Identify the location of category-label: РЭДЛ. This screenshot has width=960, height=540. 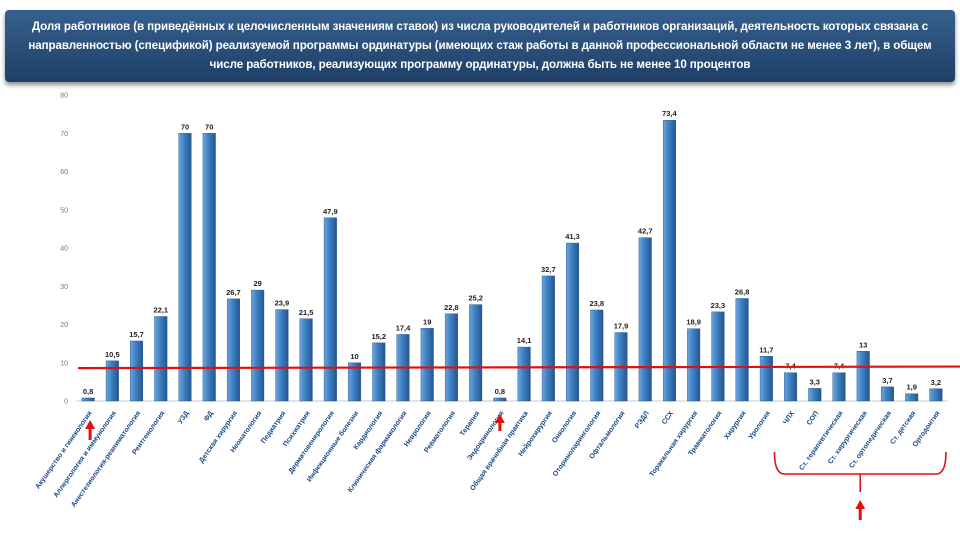
(642, 420).